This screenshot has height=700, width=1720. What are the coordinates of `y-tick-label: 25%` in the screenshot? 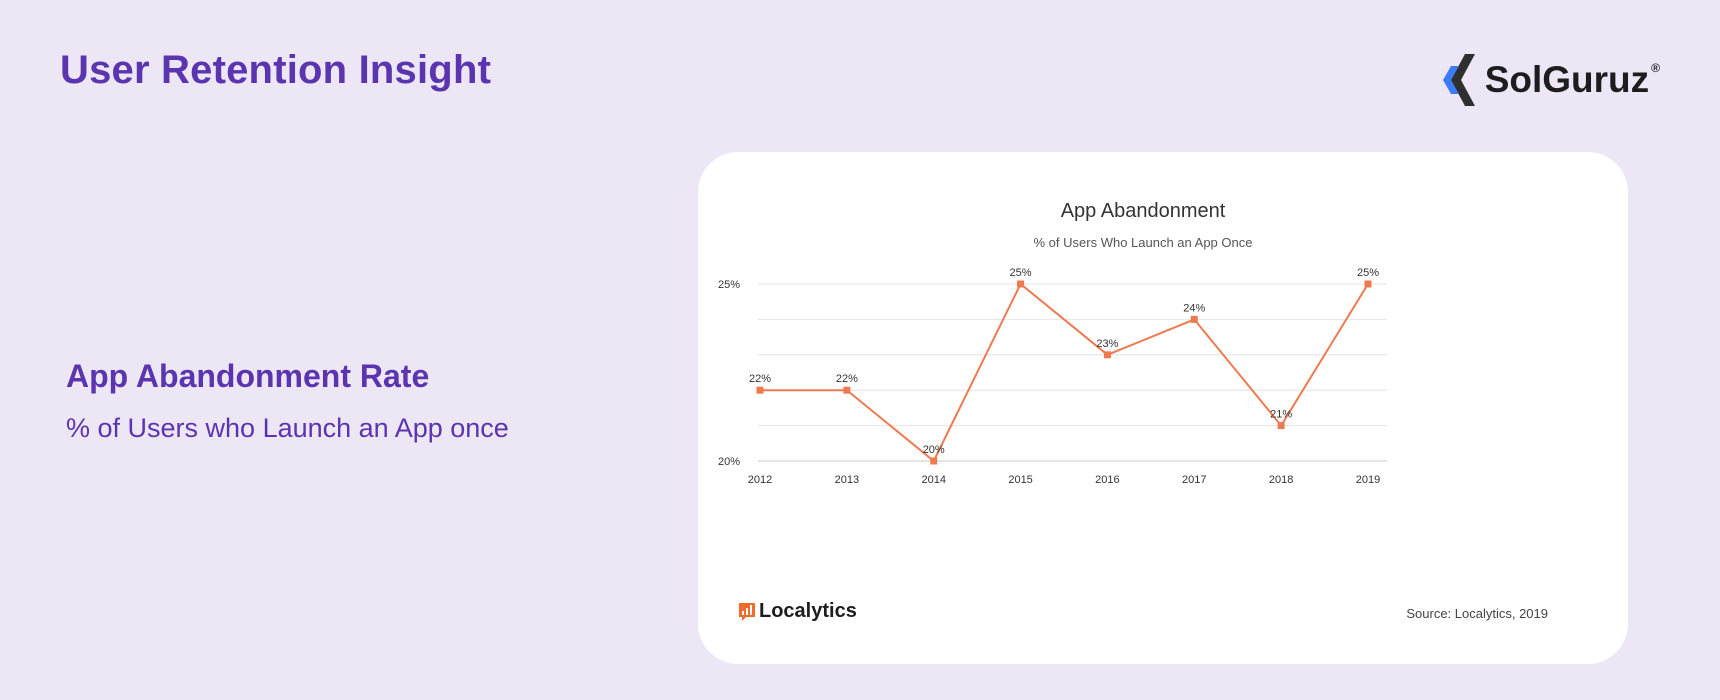 It's located at (729, 285).